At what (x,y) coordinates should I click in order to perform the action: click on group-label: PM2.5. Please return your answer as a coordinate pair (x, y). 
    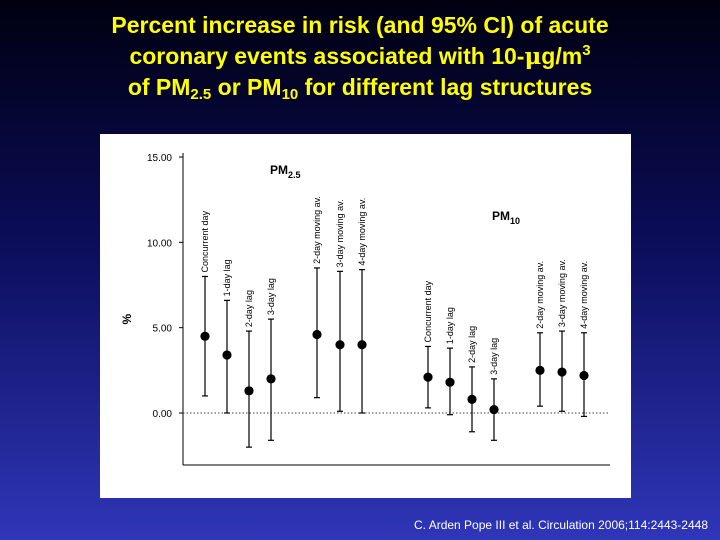
    Looking at the image, I should click on (285, 171).